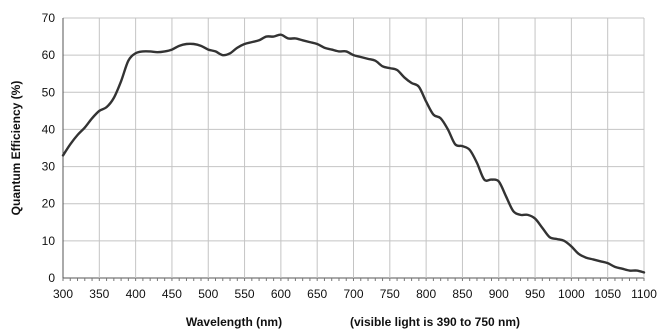 This screenshot has width=661, height=331. What do you see at coordinates (245, 294) in the screenshot?
I see `x-tick-label: 550` at bounding box center [245, 294].